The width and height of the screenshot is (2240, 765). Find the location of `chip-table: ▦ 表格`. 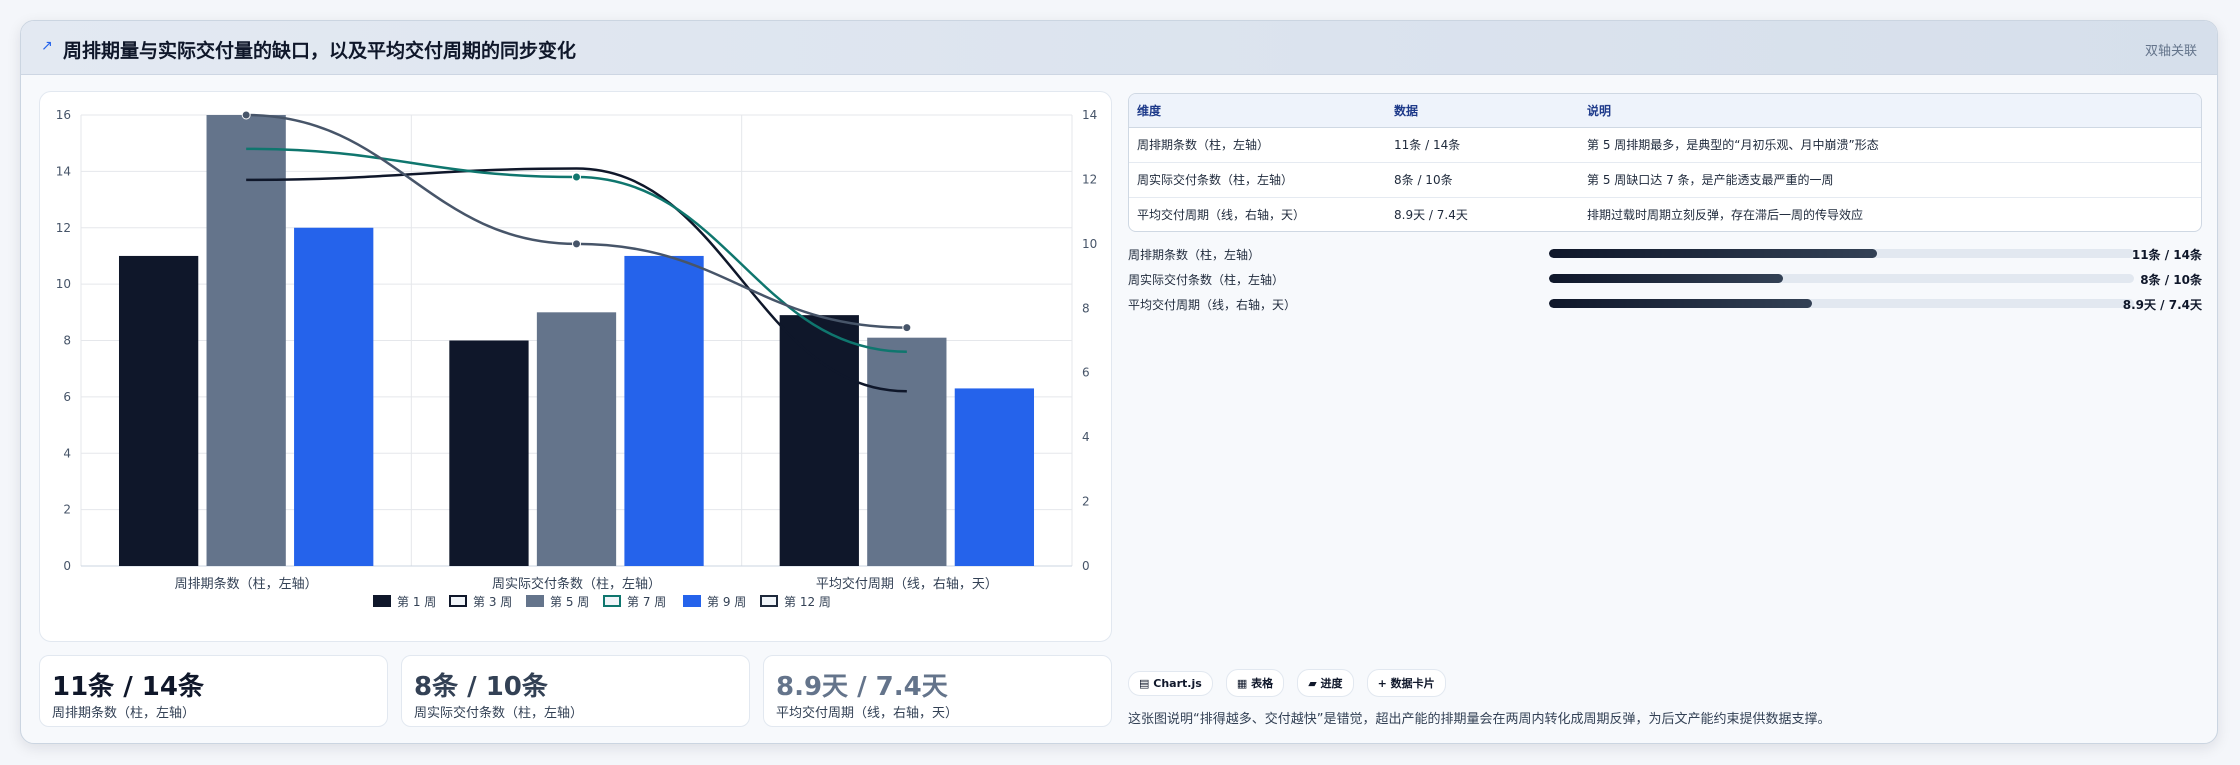

chip-table: ▦ 表格 is located at coordinates (1255, 683).